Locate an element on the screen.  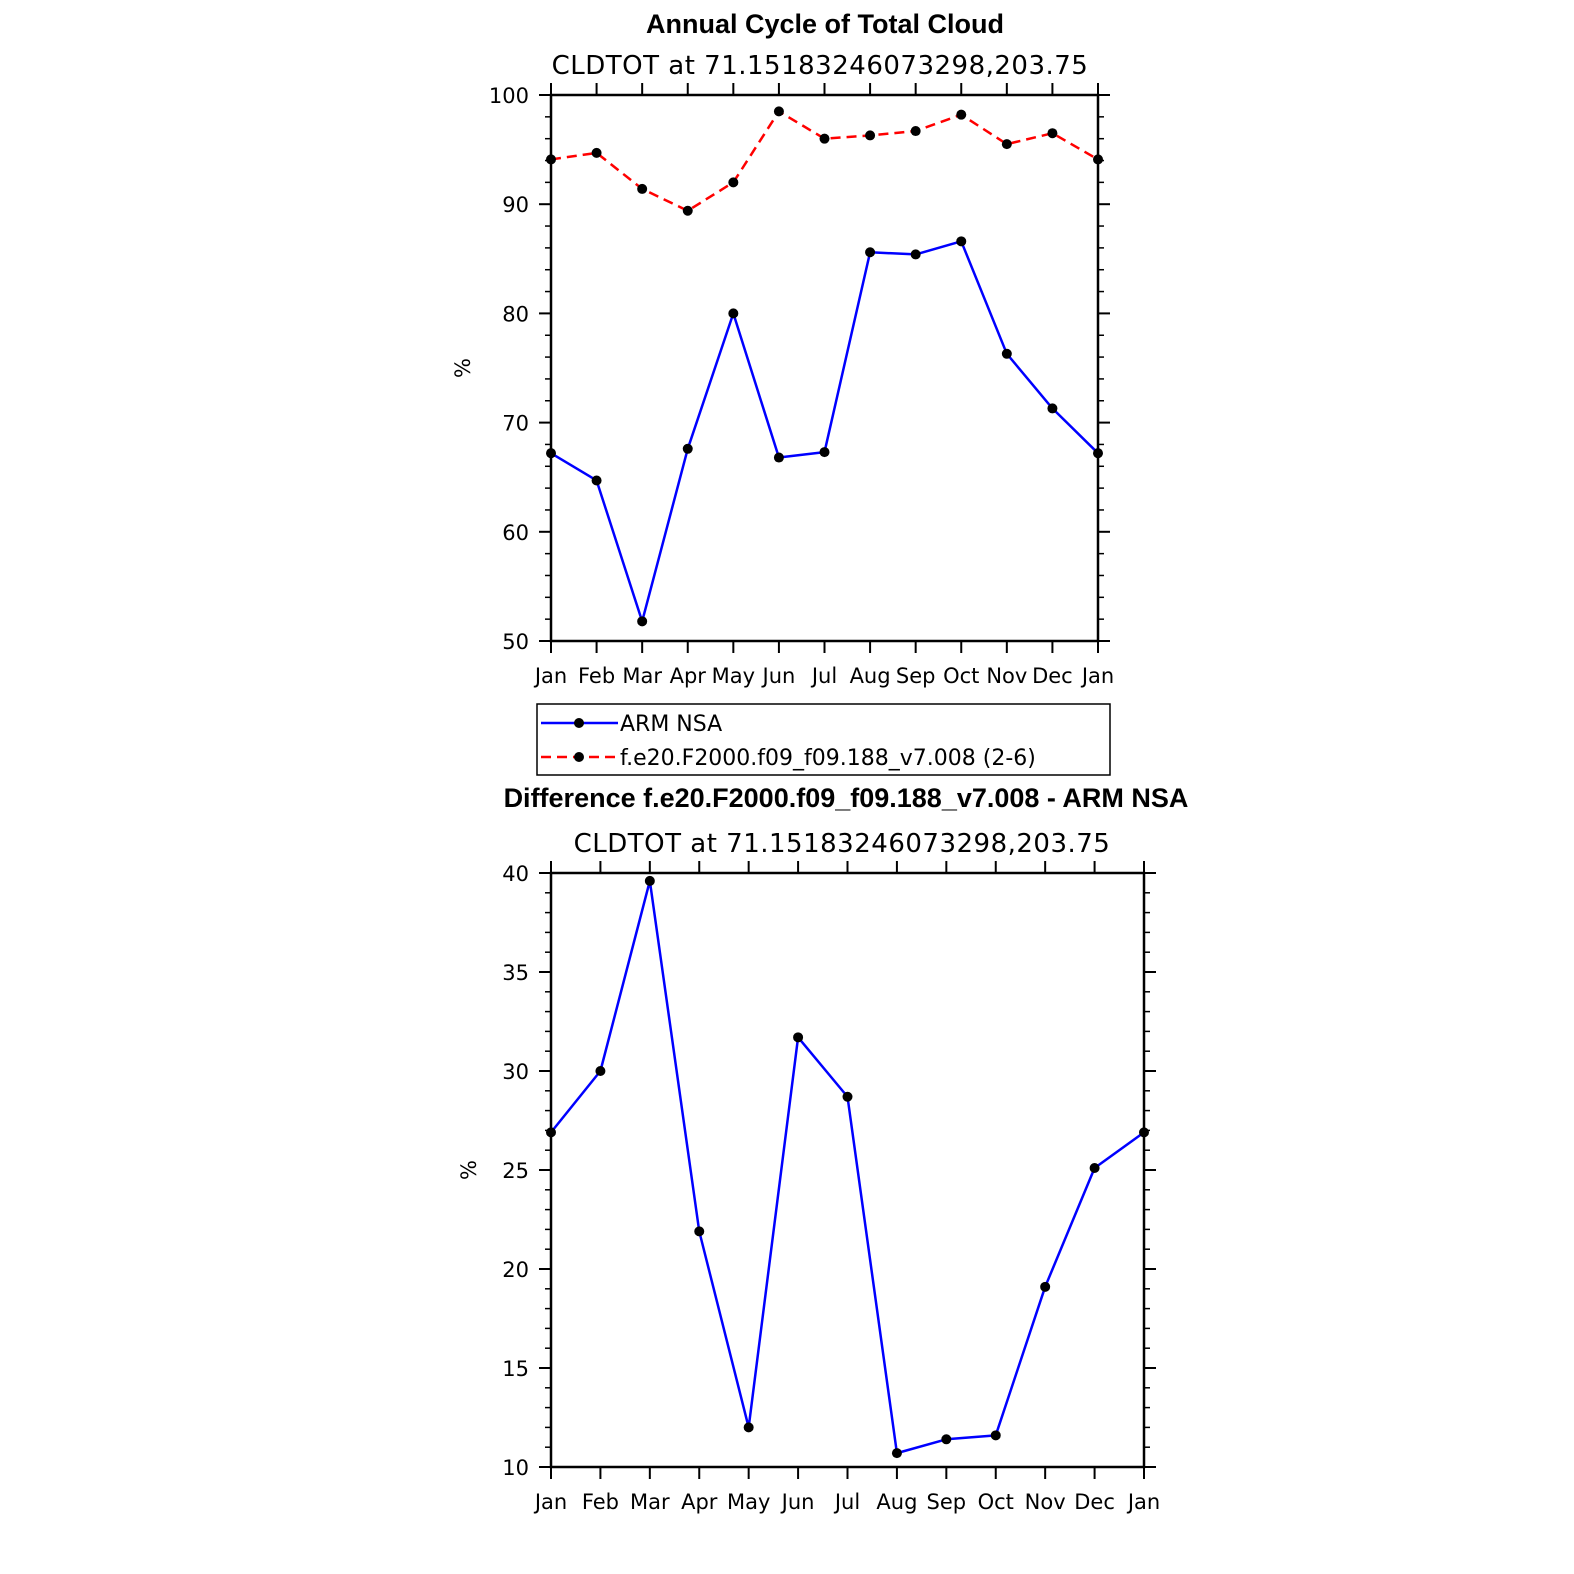
chart1-xtick-label: May is located at coordinates (733, 676).